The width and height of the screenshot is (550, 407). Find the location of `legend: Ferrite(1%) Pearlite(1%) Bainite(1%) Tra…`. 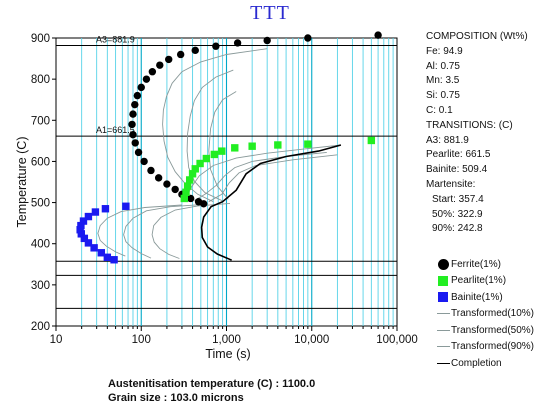

legend: Ferrite(1%) Pearlite(1%) Bainite(1%) Tra… is located at coordinates (492, 314).